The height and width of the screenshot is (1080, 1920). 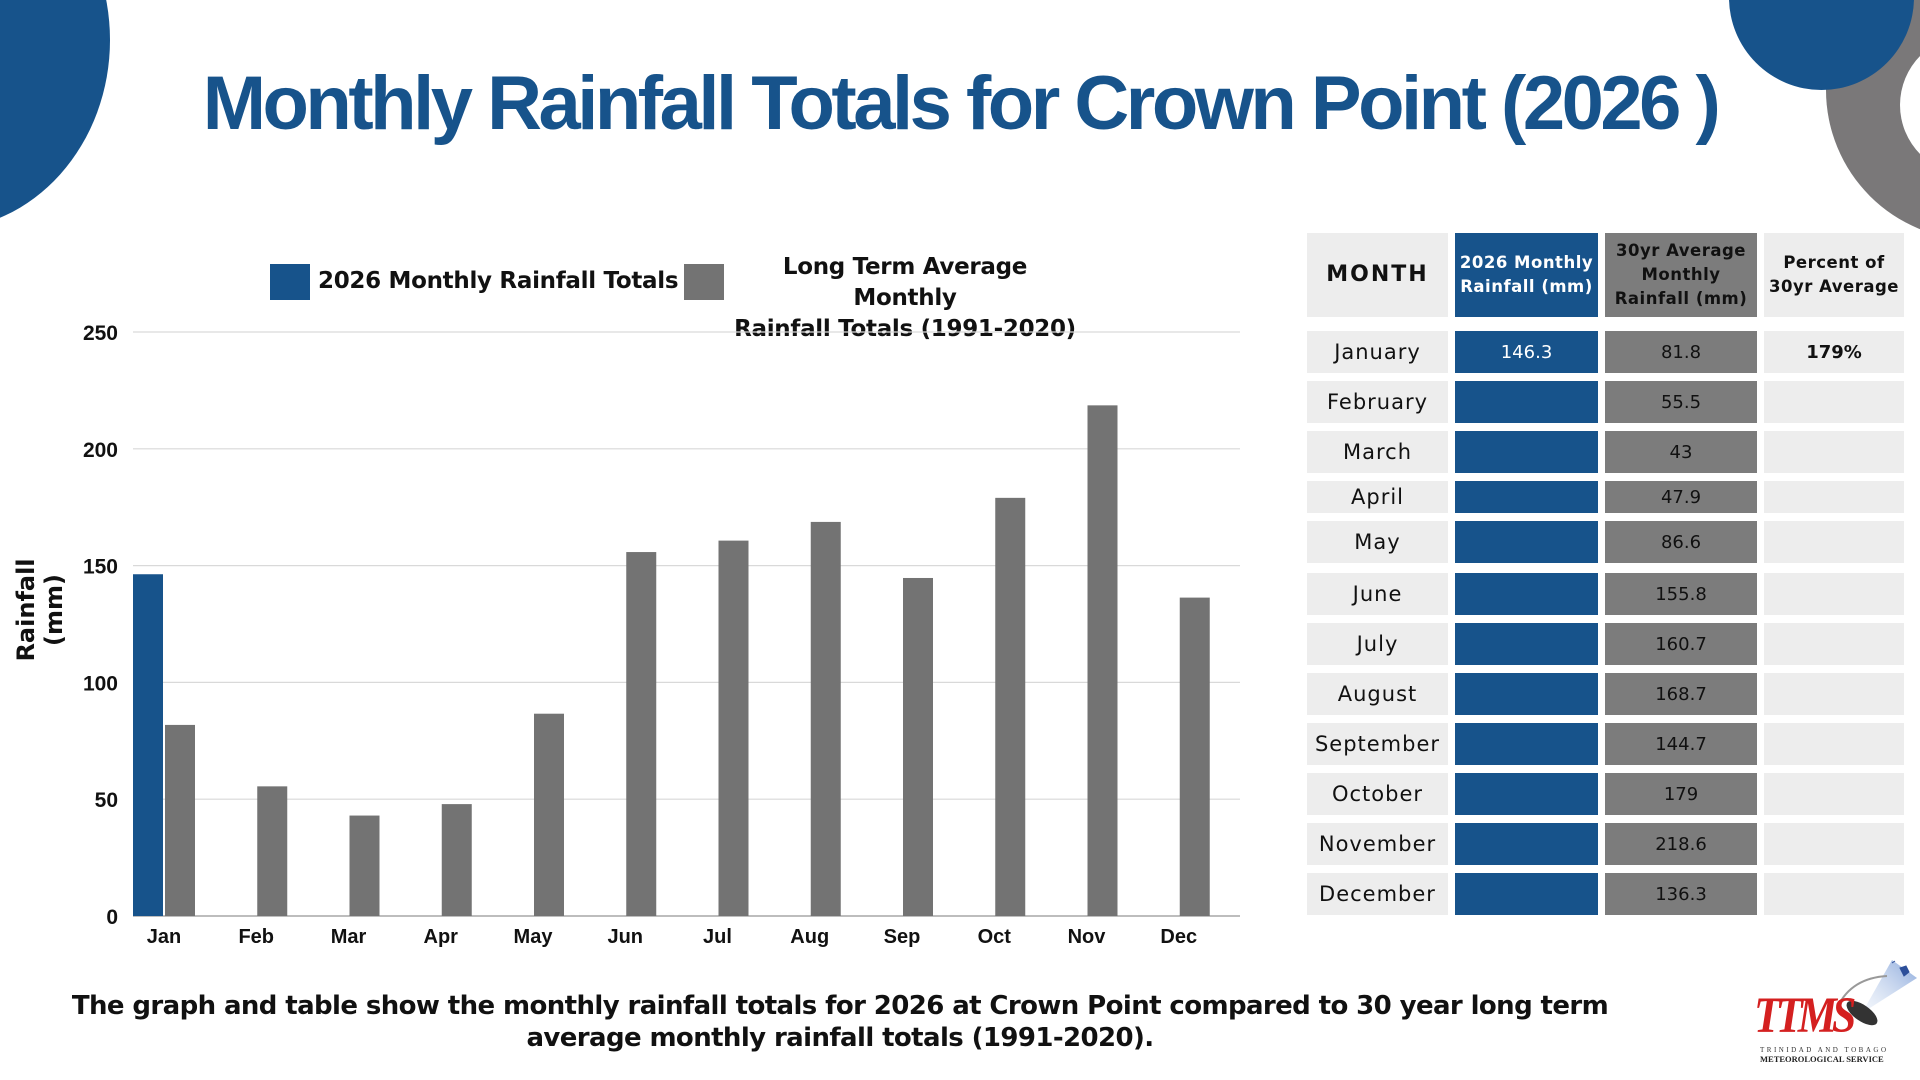 I want to click on table-cell-month-text: September, so click(x=1377, y=744).